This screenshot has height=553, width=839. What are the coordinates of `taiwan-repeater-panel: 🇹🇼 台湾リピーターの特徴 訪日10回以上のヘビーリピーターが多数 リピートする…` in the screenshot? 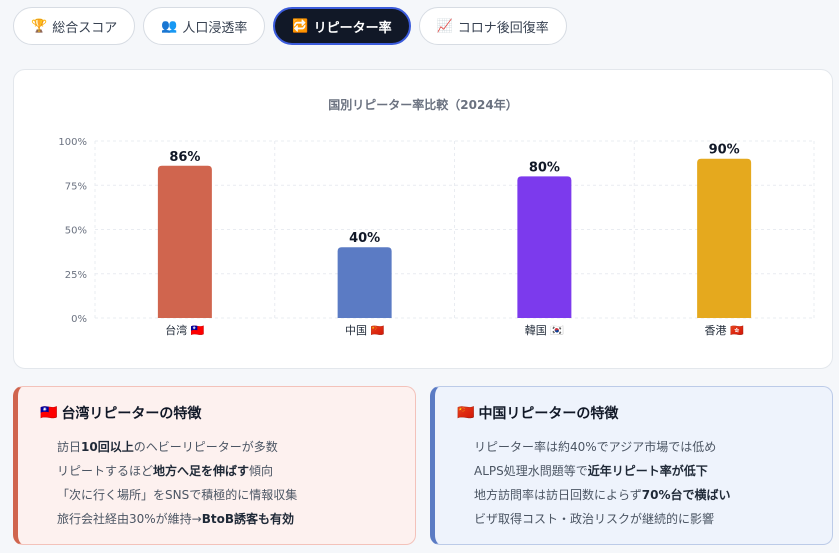 It's located at (214, 465).